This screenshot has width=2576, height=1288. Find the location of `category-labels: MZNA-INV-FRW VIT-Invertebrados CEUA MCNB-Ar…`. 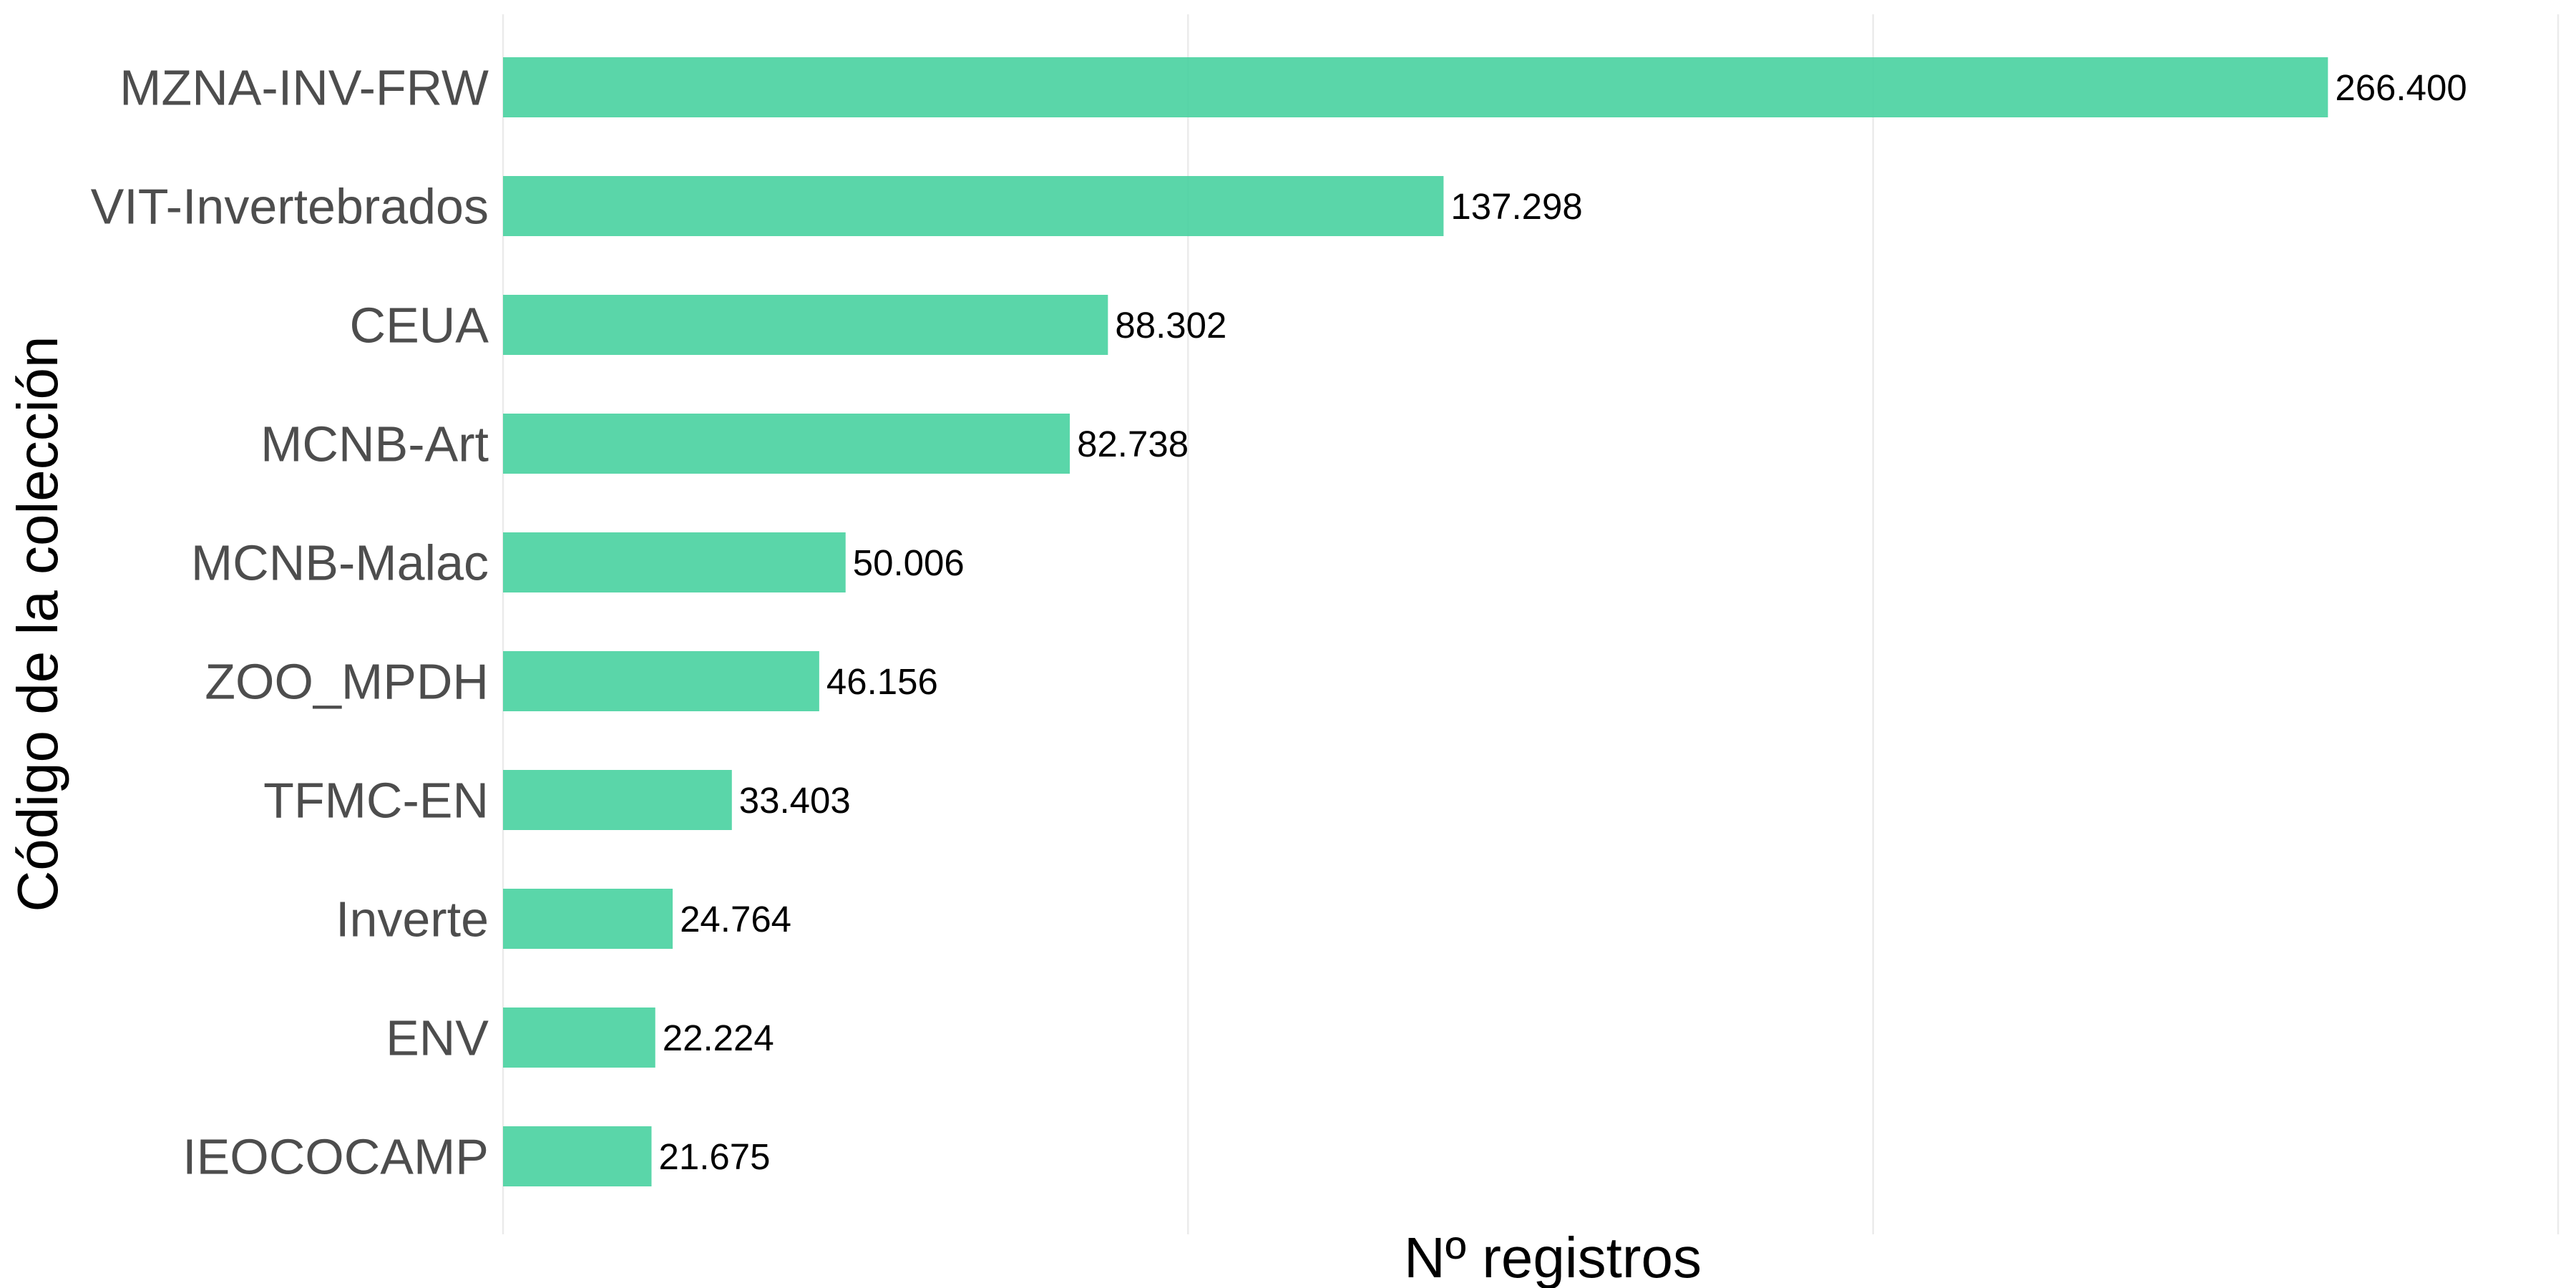

category-labels: MZNA-INV-FRW VIT-Invertebrados CEUA MCNB-Ar… is located at coordinates (290, 622).